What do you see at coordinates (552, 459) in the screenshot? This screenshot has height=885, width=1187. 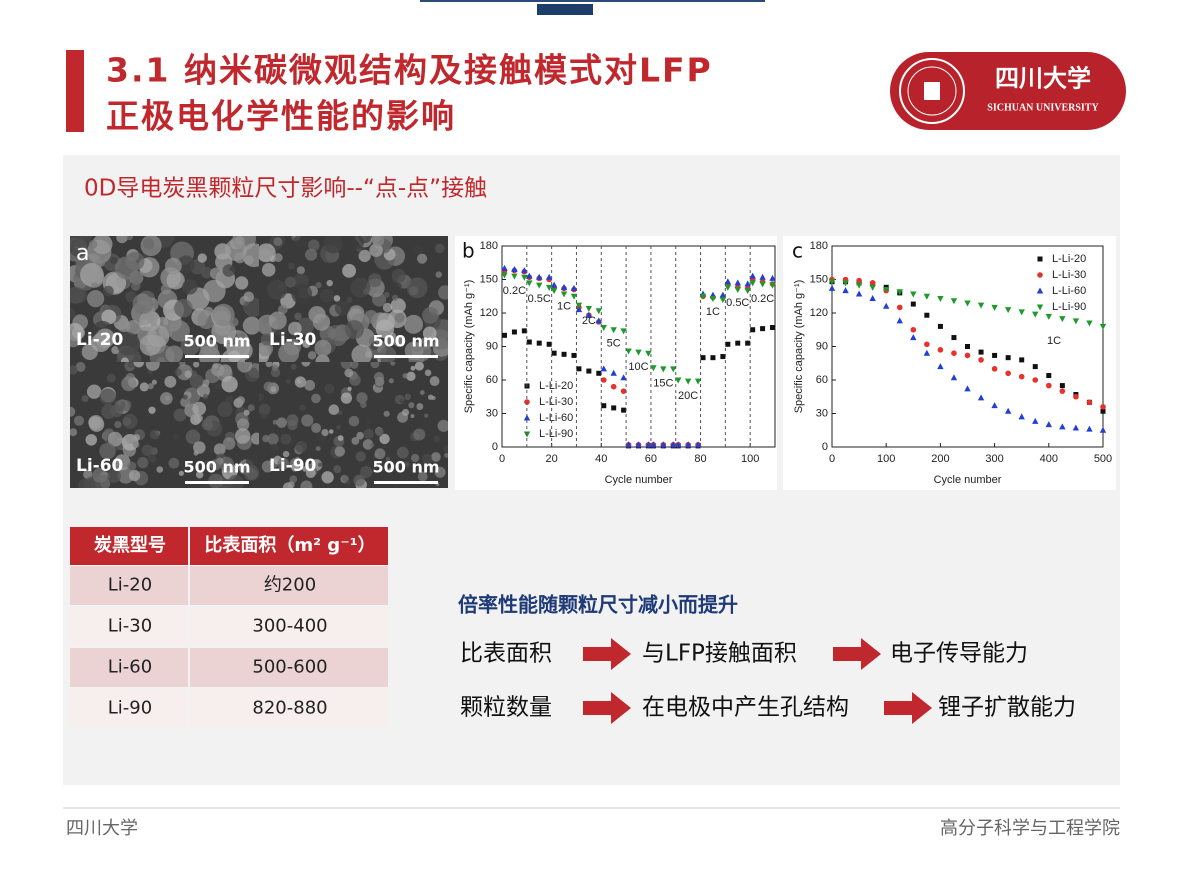 I see `x-tick-label: 20` at bounding box center [552, 459].